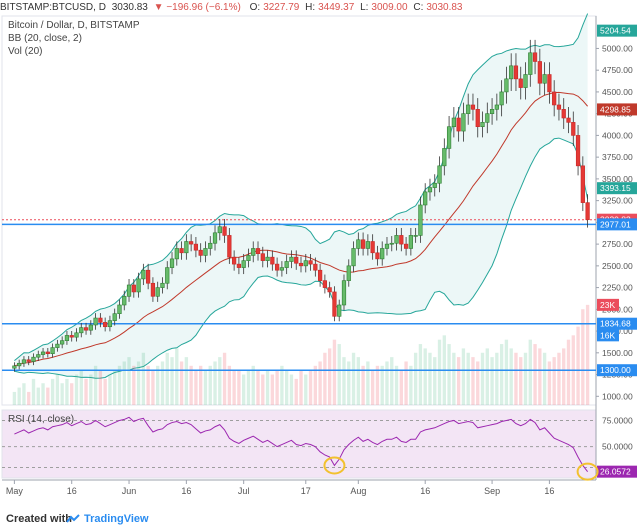 The width and height of the screenshot is (640, 530). What do you see at coordinates (25, 51) in the screenshot?
I see `vol-legend: Vol (20)` at bounding box center [25, 51].